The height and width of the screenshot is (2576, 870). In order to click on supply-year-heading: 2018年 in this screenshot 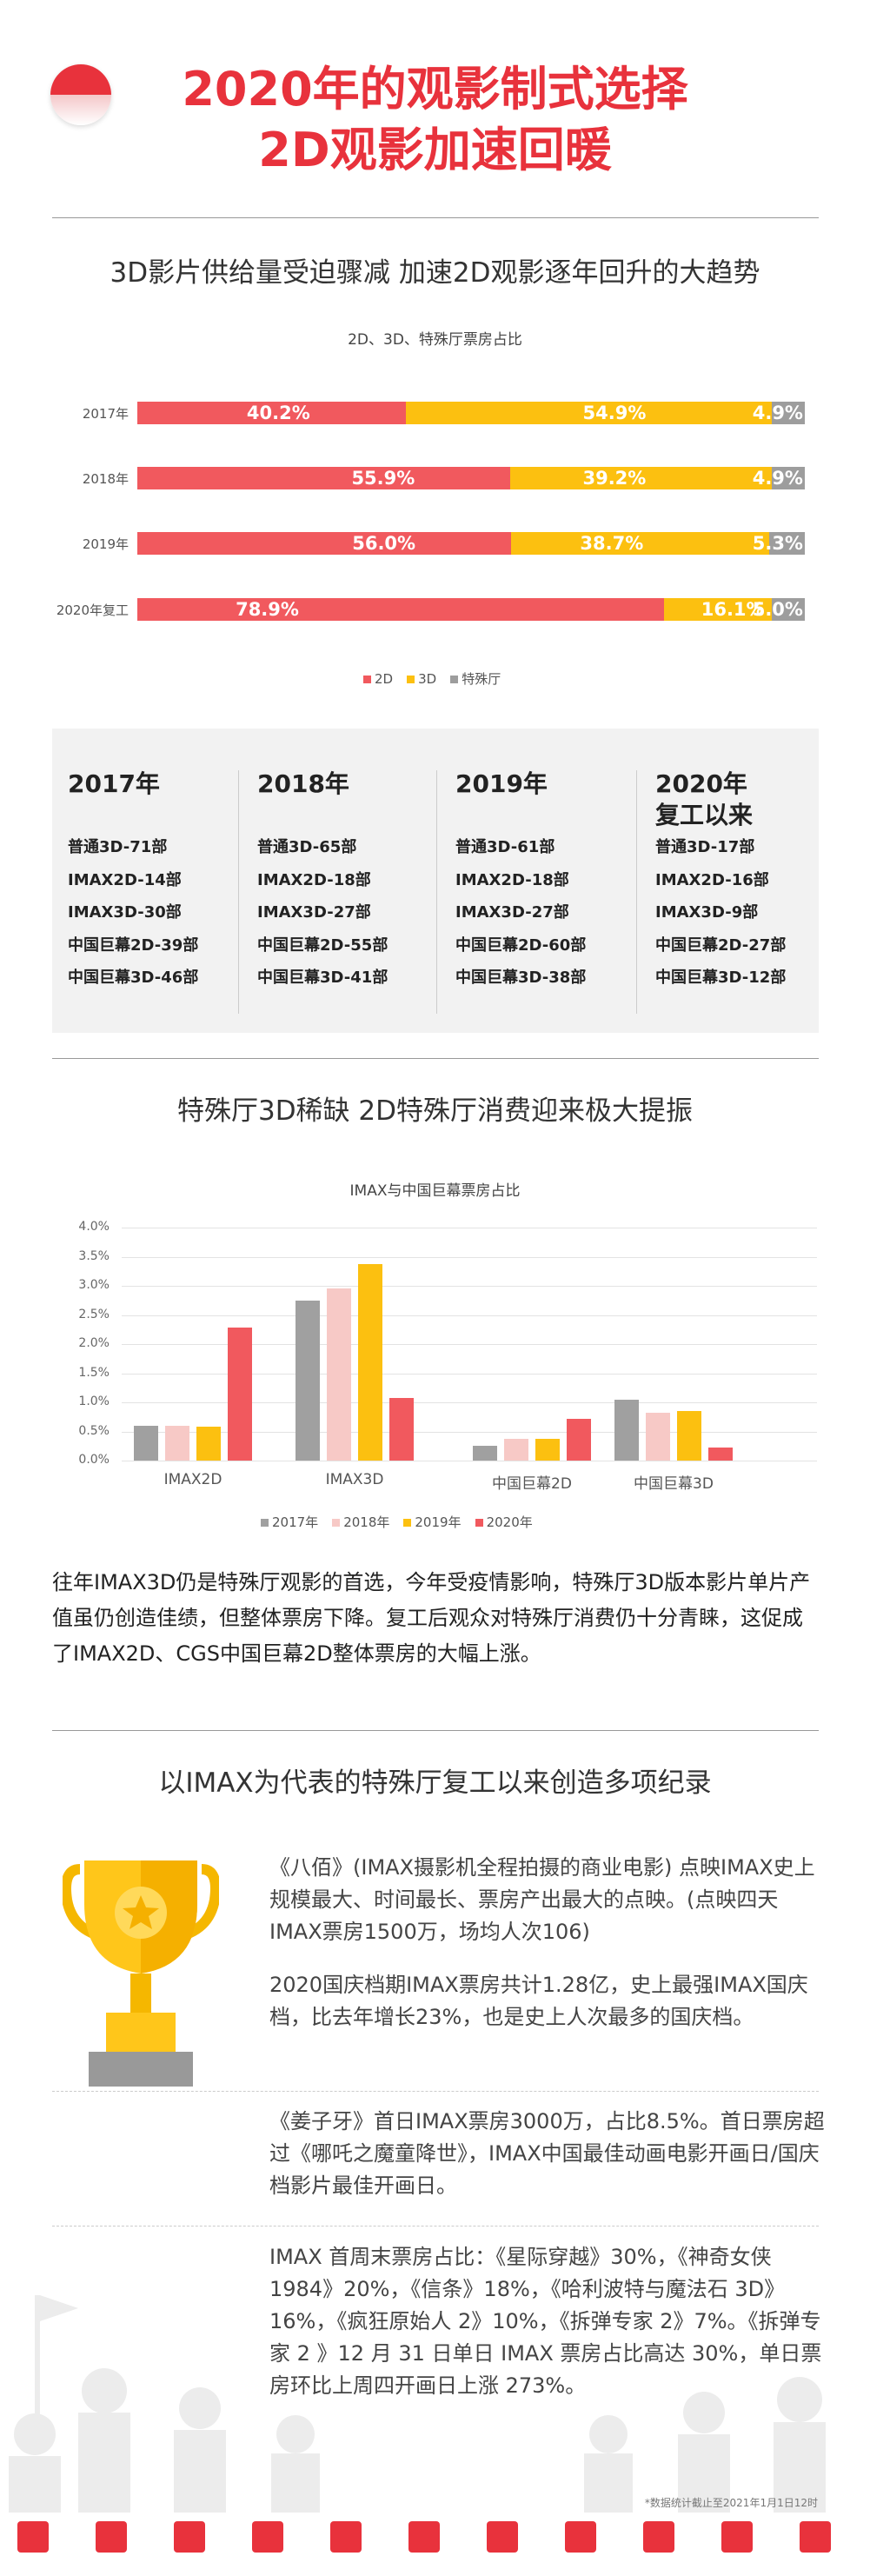, I will do `click(303, 783)`.